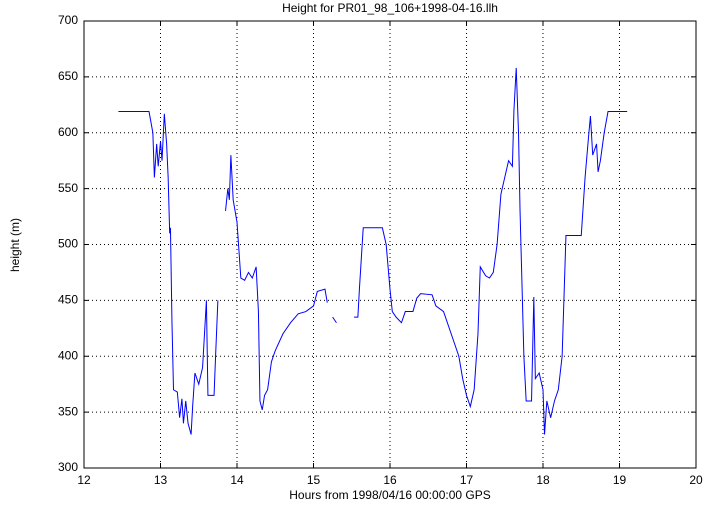 This screenshot has height=505, width=721. What do you see at coordinates (68, 467) in the screenshot?
I see `y-tick-label: 300` at bounding box center [68, 467].